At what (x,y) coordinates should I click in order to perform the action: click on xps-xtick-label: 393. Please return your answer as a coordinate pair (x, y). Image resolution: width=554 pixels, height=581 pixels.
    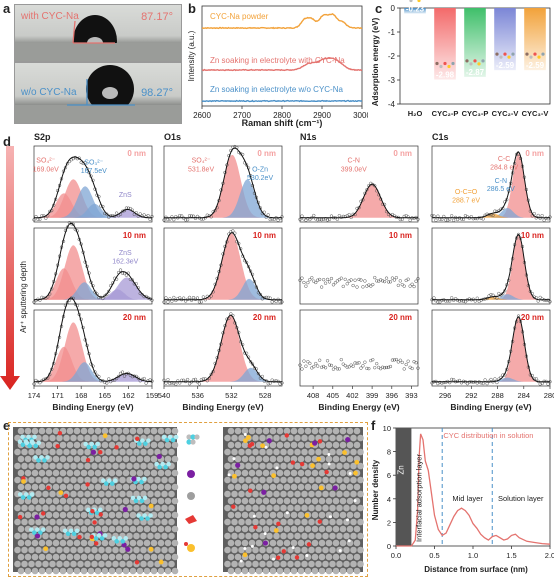
    Looking at the image, I should click on (411, 395).